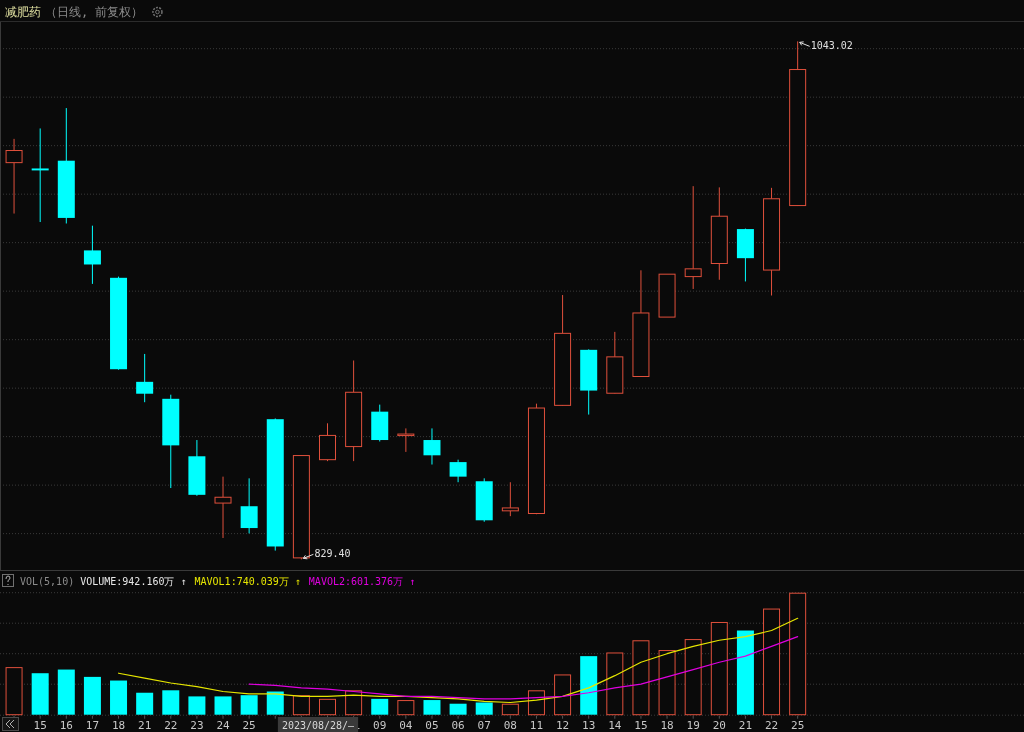  Describe the element at coordinates (380, 725) in the screenshot. I see `x-tick-label: 09` at that location.